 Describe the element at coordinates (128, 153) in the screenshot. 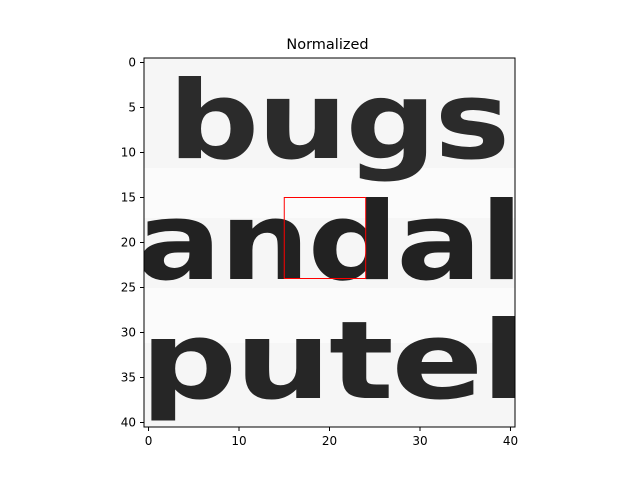

I see `y-tick-label: 10` at that location.